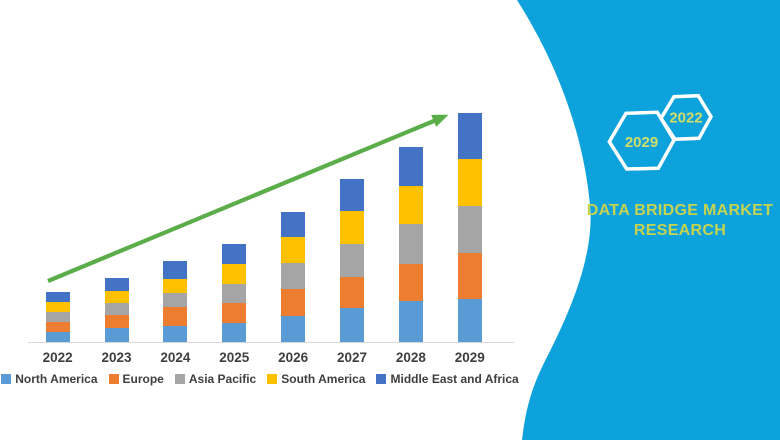  What do you see at coordinates (641, 142) in the screenshot?
I see `hexagon-2029-label: 2029` at bounding box center [641, 142].